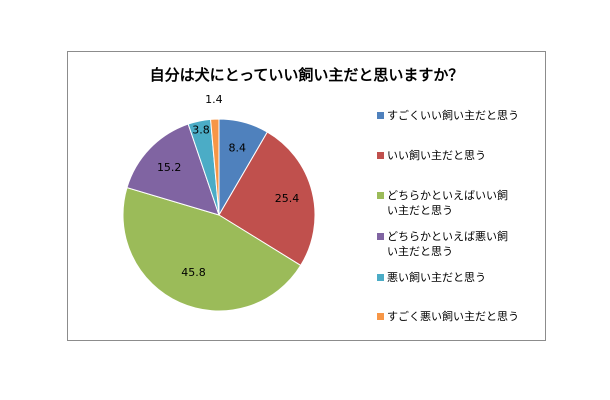 The image size is (610, 400). Describe the element at coordinates (214, 99) in the screenshot. I see `data-label-6: 1.4` at that location.